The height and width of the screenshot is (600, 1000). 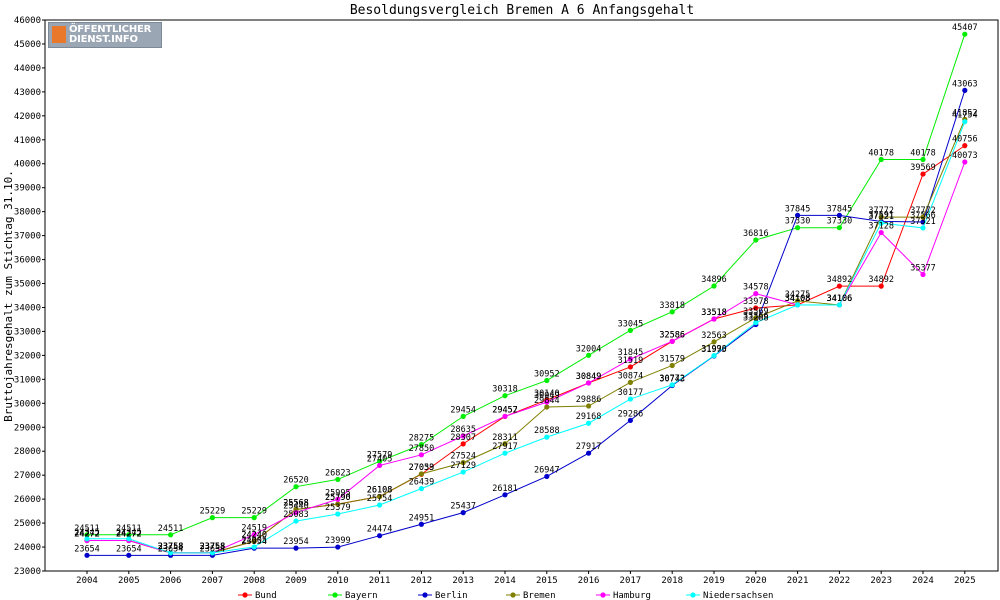 I want to click on data-label-niedersachsen: 25379, so click(x=338, y=508).